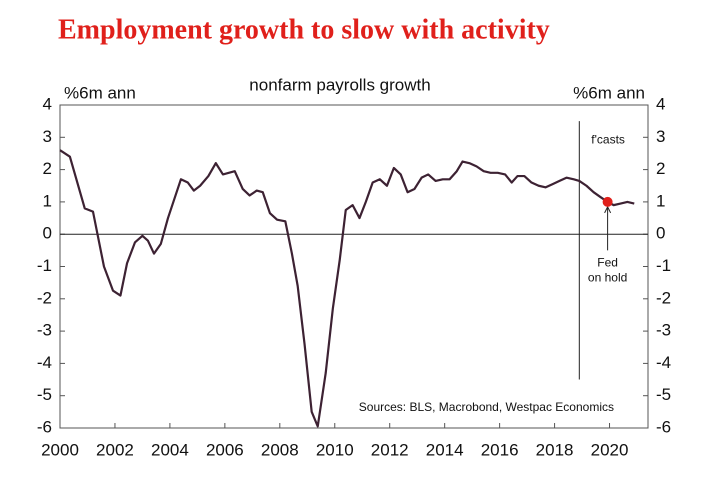  Describe the element at coordinates (445, 449) in the screenshot. I see `x-tick-label: 2014` at that location.